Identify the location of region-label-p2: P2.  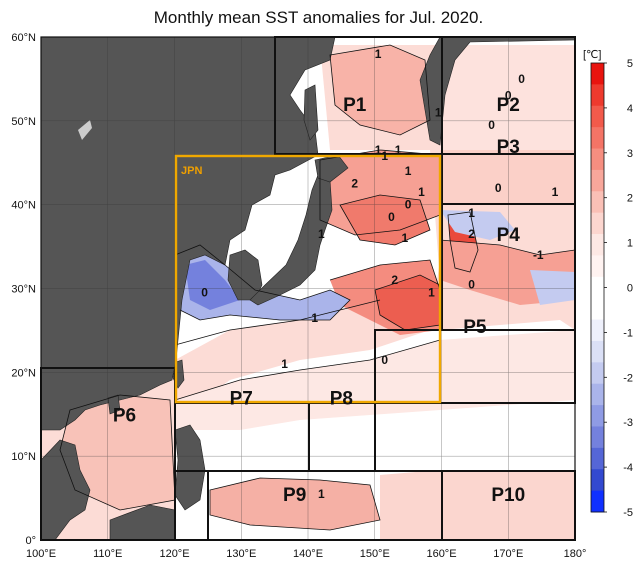
(508, 105).